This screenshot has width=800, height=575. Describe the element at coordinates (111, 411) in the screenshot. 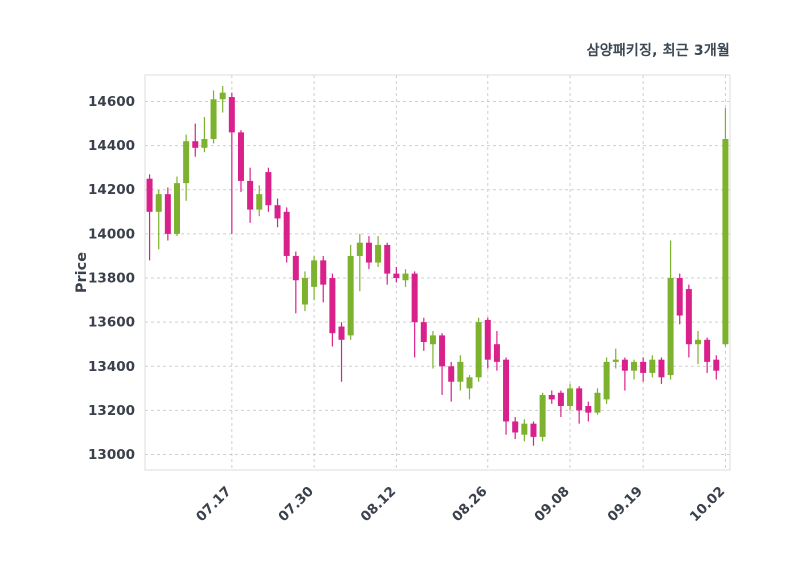

I see `y-tick-label: 13200` at that location.